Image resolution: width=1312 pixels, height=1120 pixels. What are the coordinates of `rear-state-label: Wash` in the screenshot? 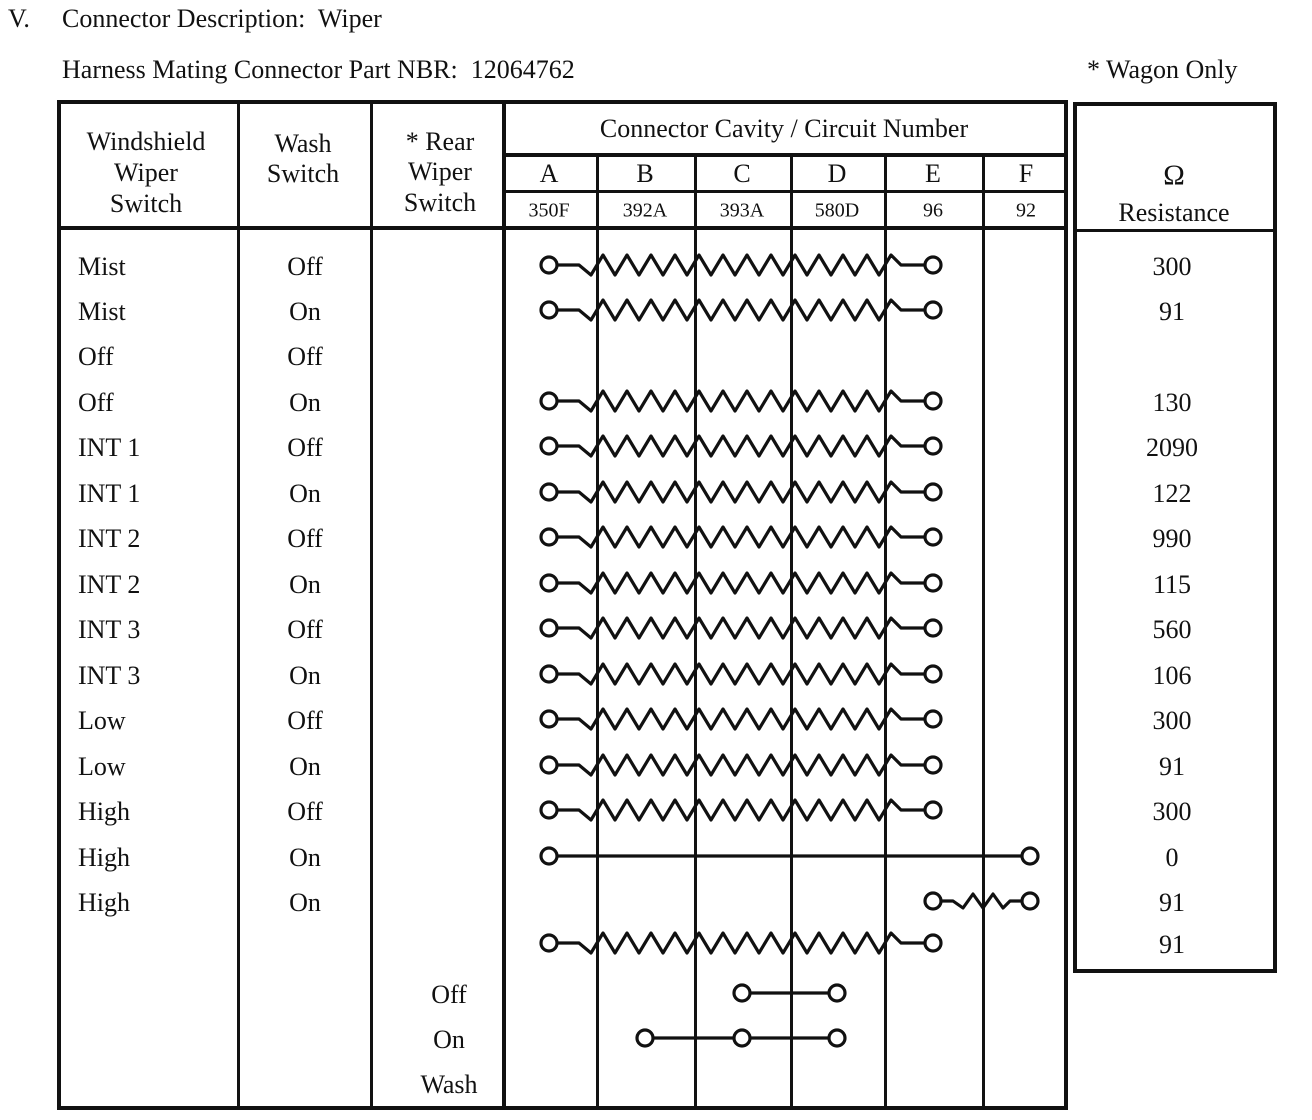 It's located at (449, 1084).